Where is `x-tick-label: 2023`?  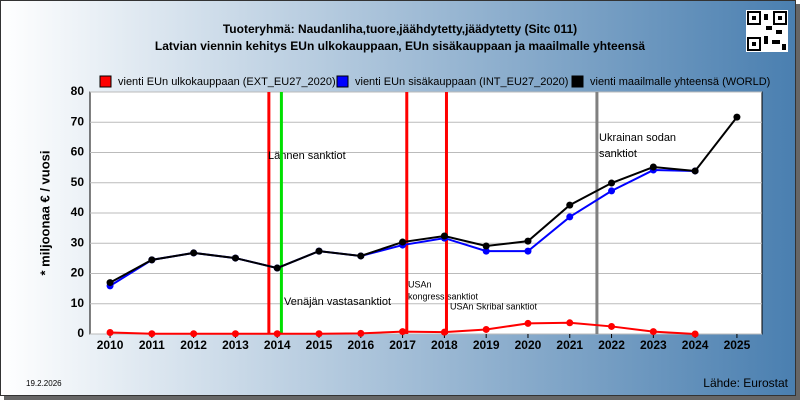 x-tick-label: 2023 is located at coordinates (653, 345).